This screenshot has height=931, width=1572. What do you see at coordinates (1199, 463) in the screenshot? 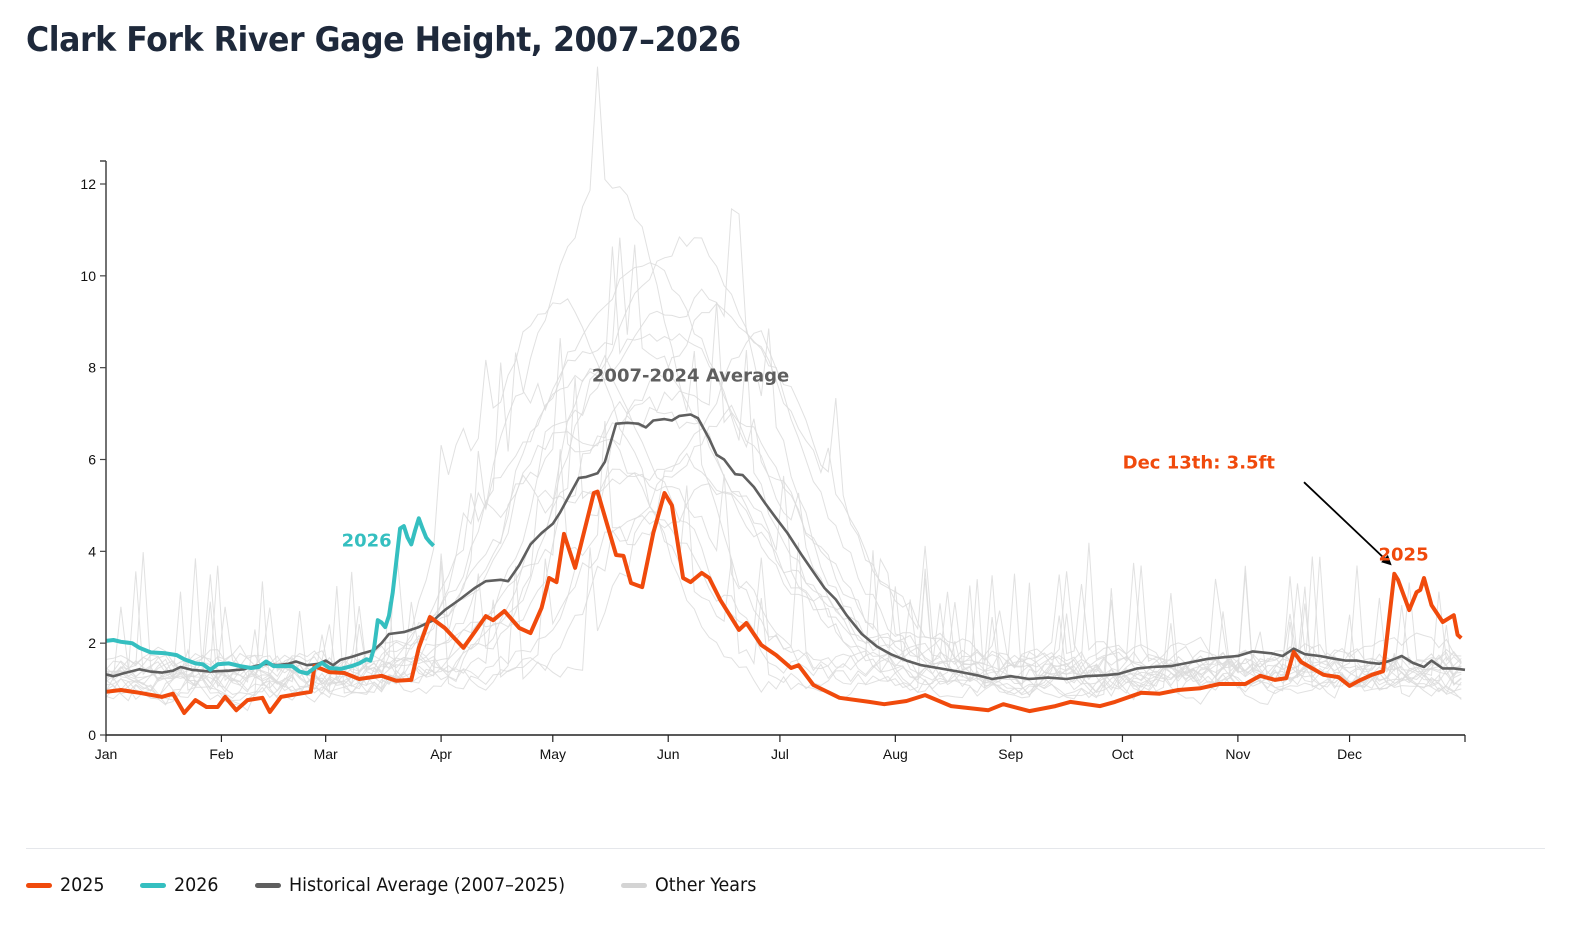
I see `annotation-2025: Dec 13th: 3.5ft` at bounding box center [1199, 463].